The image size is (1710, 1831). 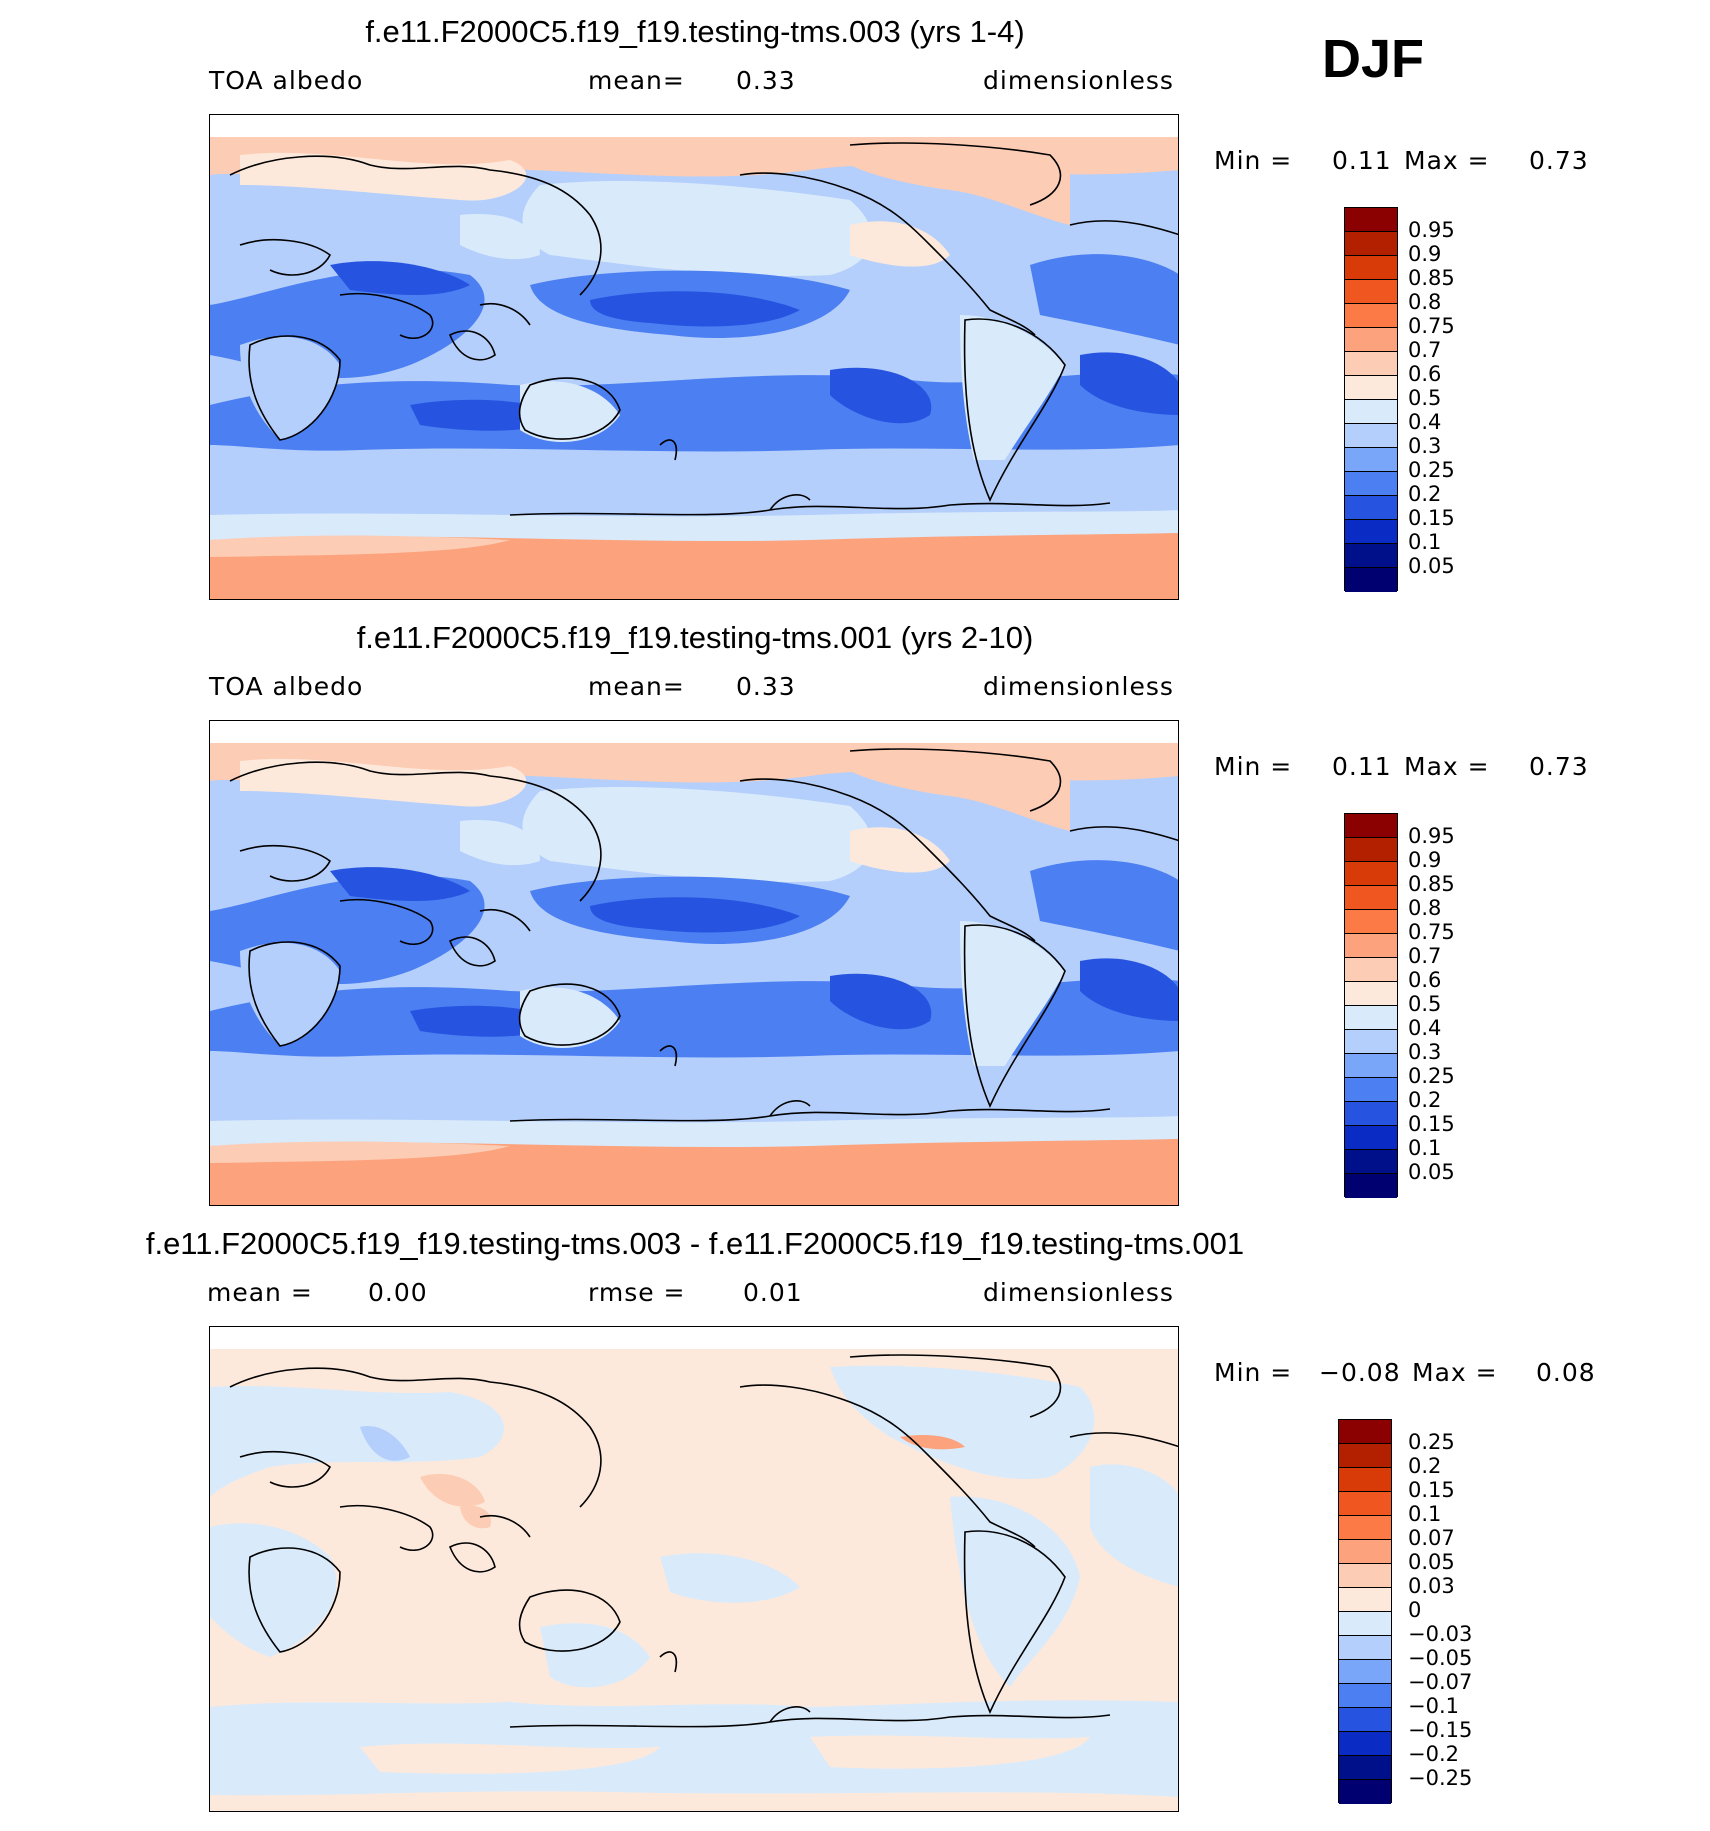 What do you see at coordinates (1447, 766) in the screenshot?
I see `panel-2-max-label: Max =` at bounding box center [1447, 766].